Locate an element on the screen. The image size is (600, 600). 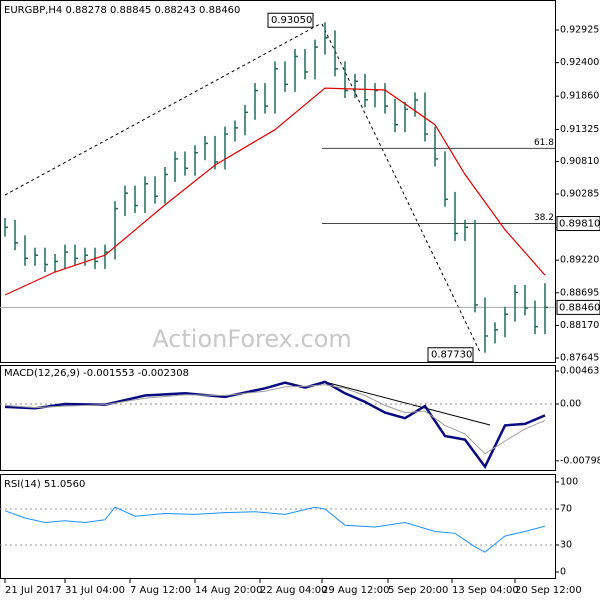
y-tick-label: 100 is located at coordinates (569, 482).